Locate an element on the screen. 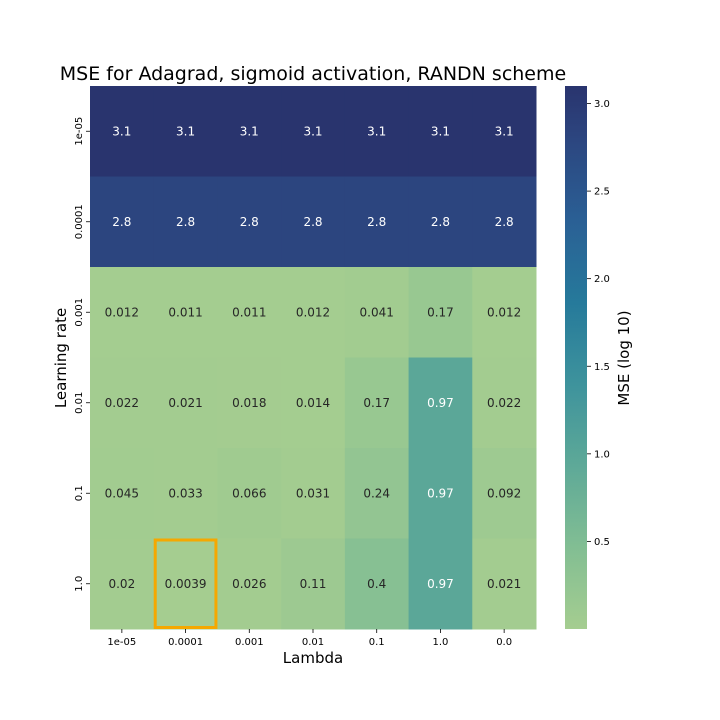 Image resolution: width=720 pixels, height=720 pixels. colorbar-tick-label: 0.5 is located at coordinates (602, 542).